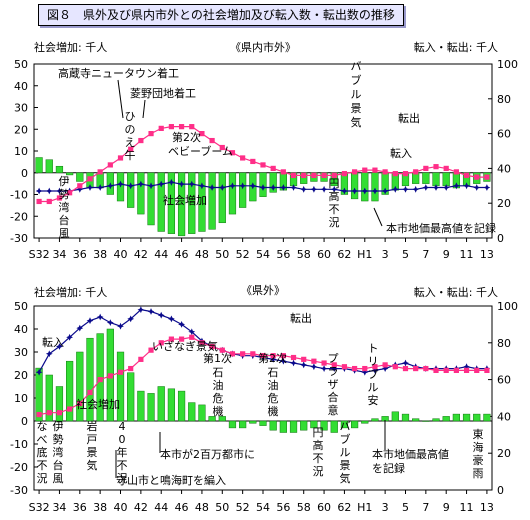 The width and height of the screenshot is (530, 520). I want to click on annotation-char: ル, so click(356, 94).